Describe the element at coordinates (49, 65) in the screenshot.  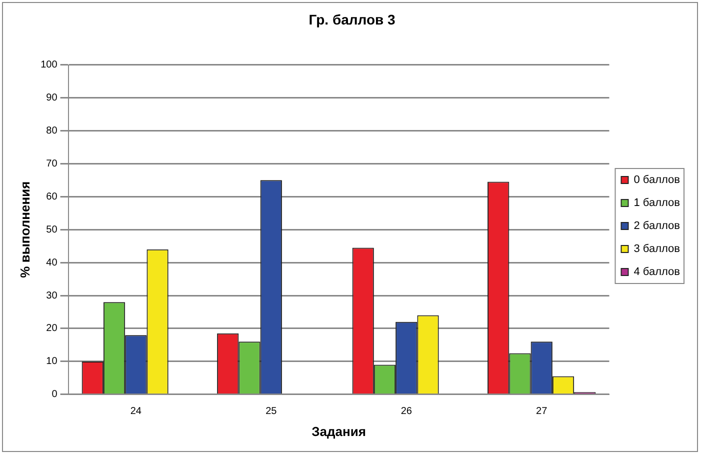
I see `y-tick-label: 100` at that location.